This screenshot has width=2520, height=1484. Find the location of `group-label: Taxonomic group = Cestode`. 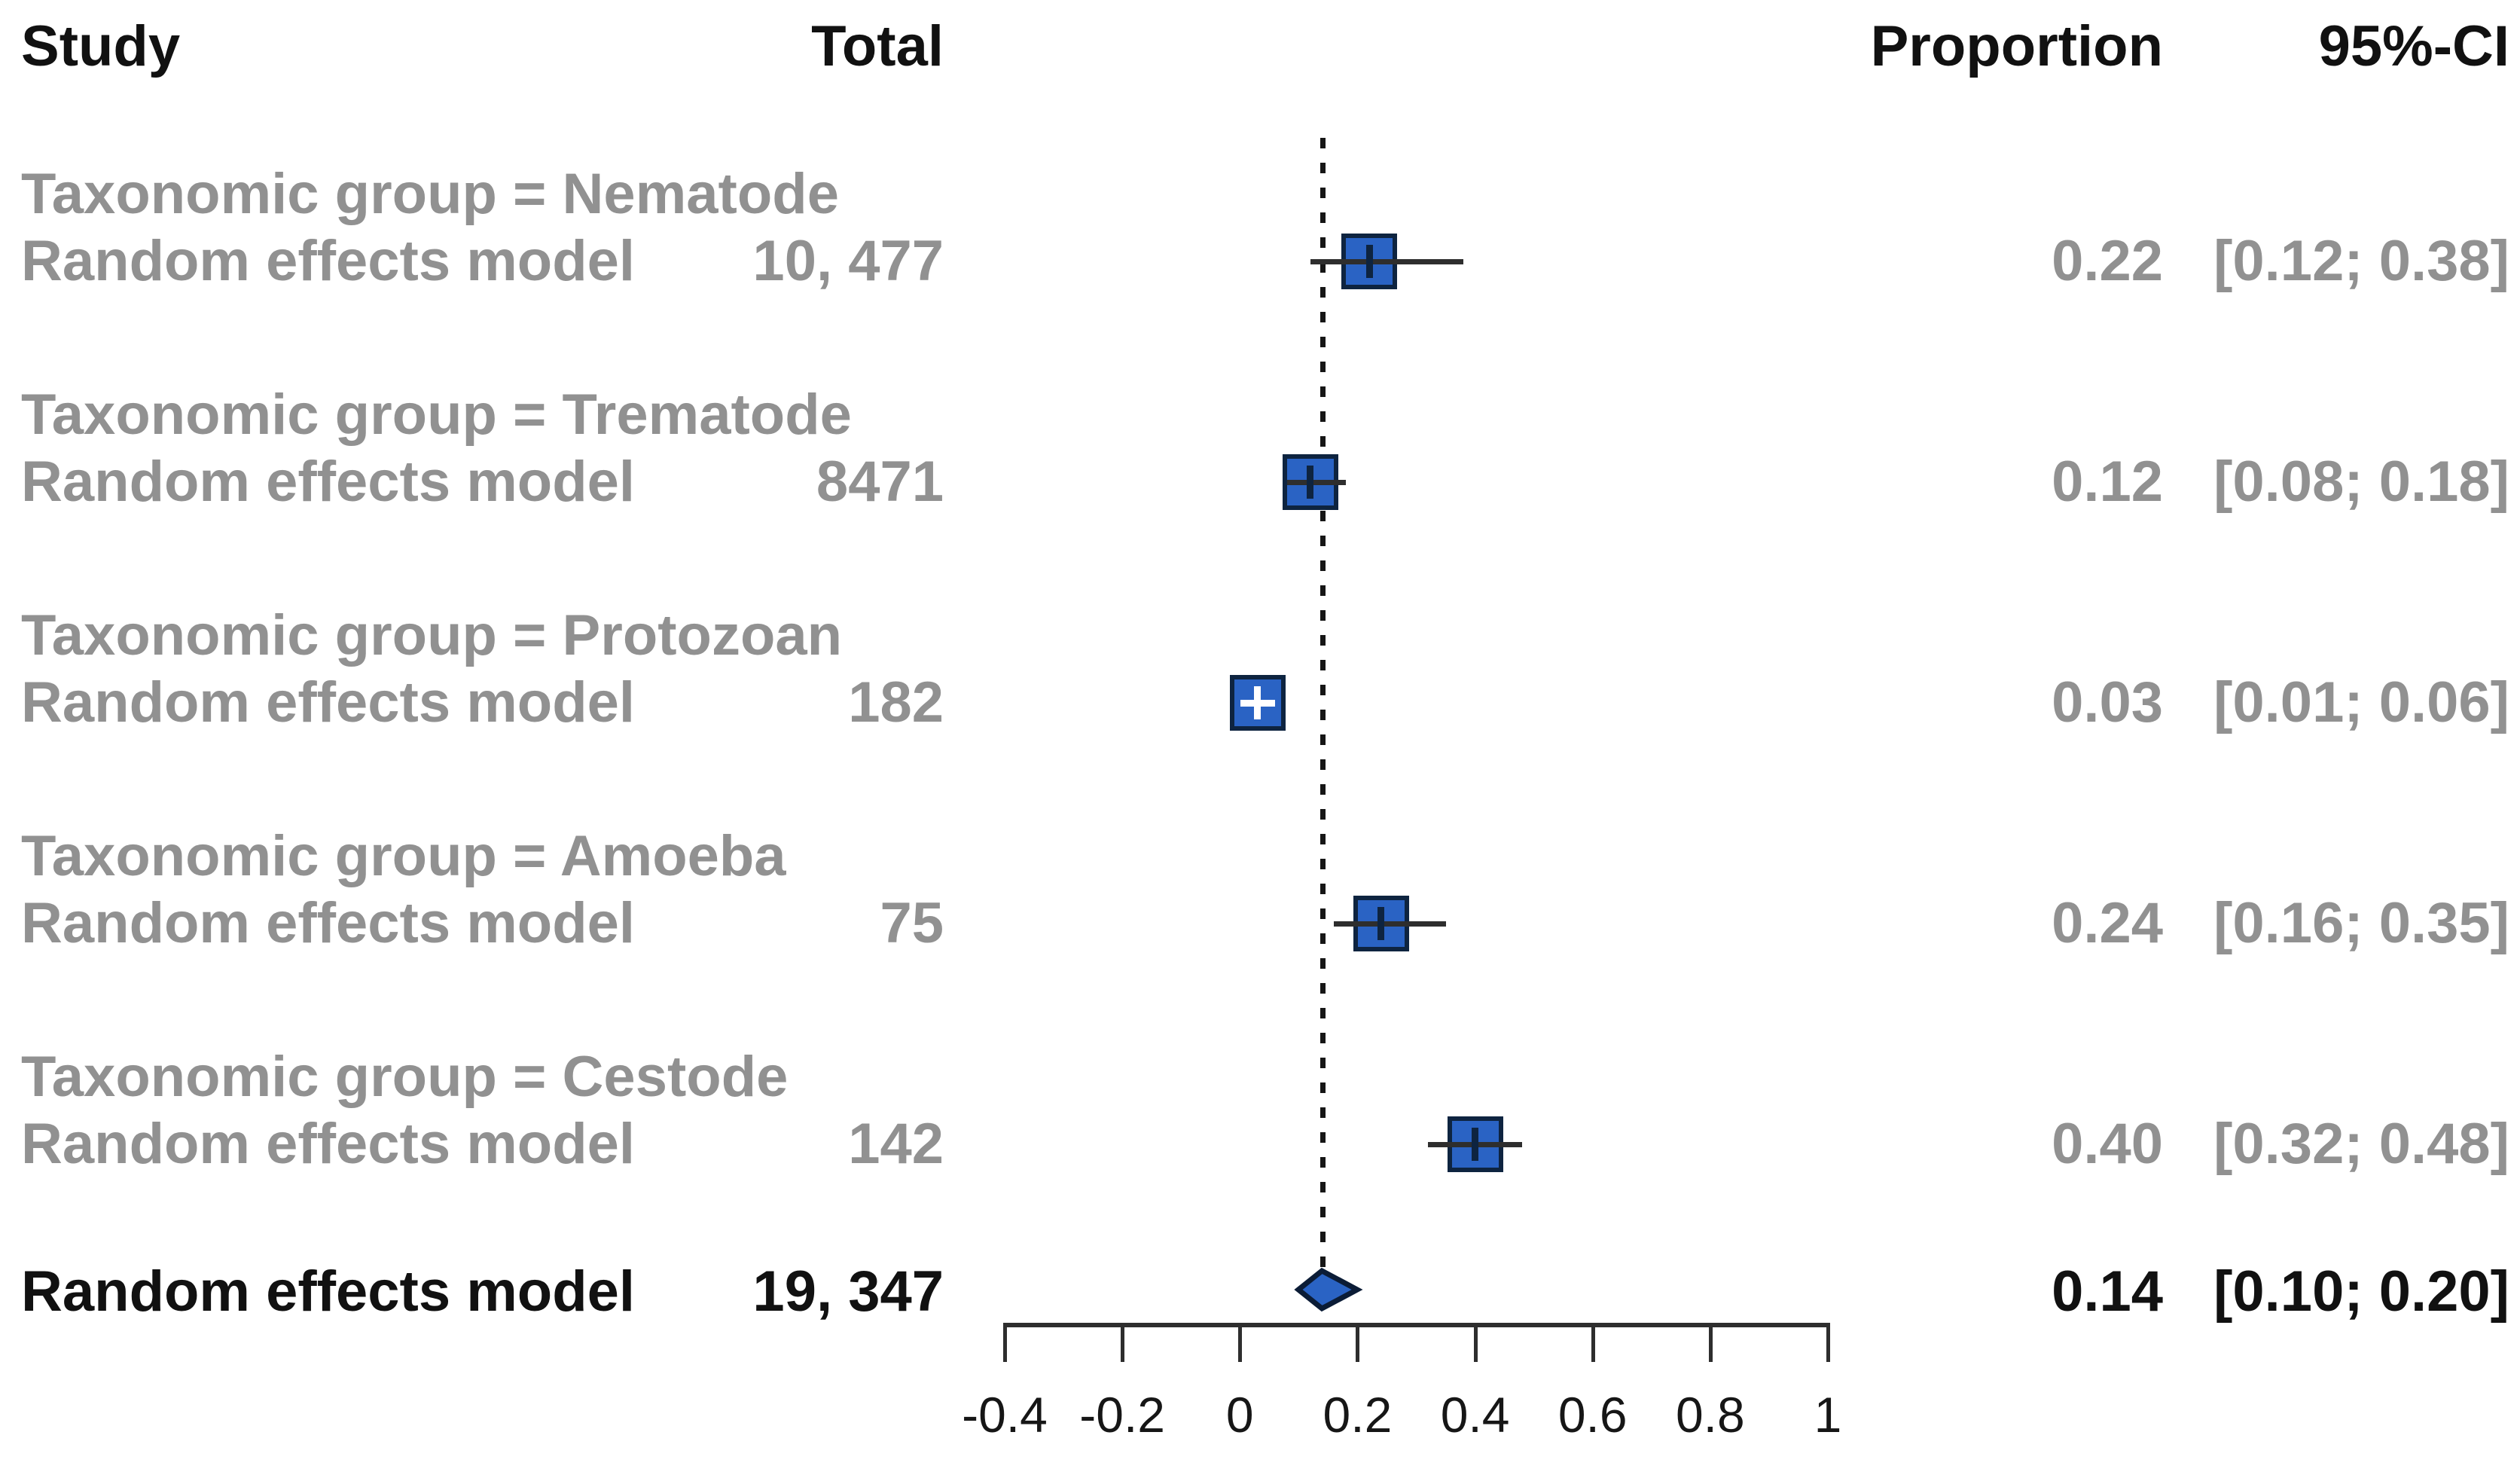

group-label: Taxonomic group = Cestode is located at coordinates (405, 1077).